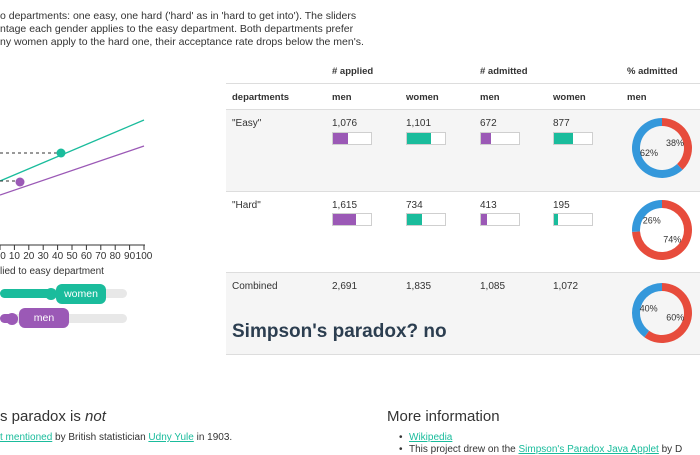 The image size is (700, 455). Describe the element at coordinates (500, 138) in the screenshot. I see `easy-admitted-men-bar` at that location.